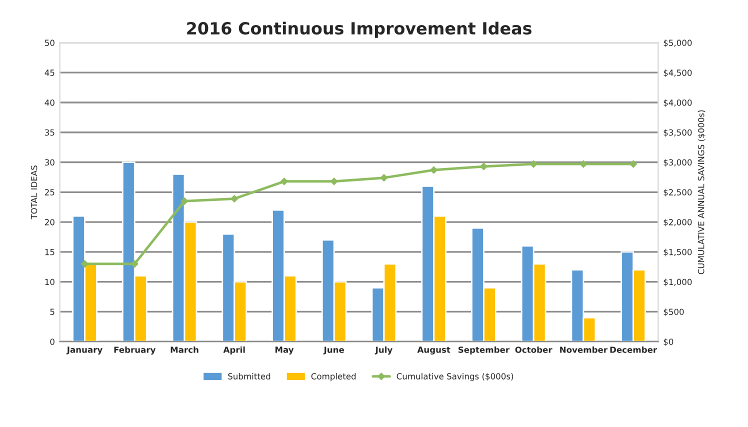  Describe the element at coordinates (52, 341) in the screenshot. I see `y-tick-label: 0` at that location.